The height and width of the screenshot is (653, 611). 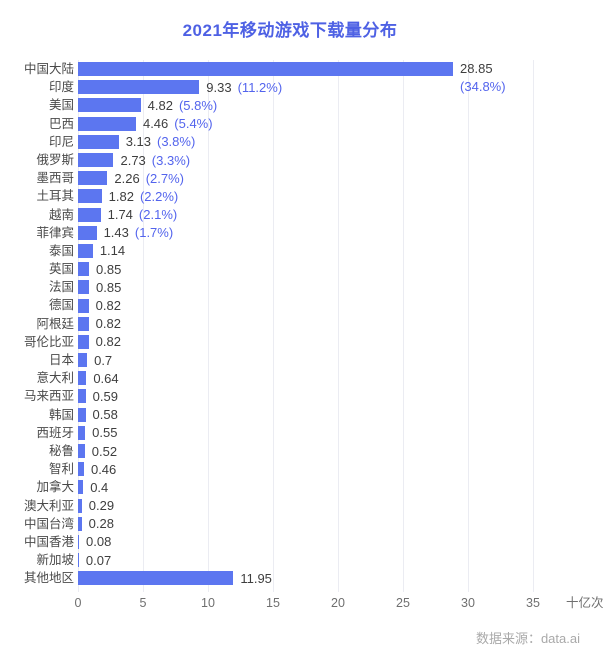 What do you see at coordinates (55, 159) in the screenshot?
I see `category-label: 俄罗斯` at bounding box center [55, 159].